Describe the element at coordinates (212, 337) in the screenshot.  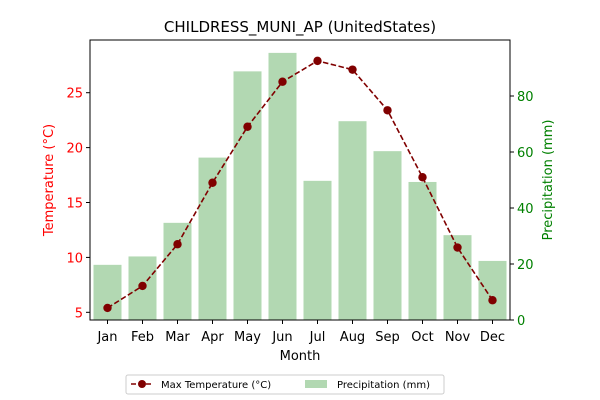
I see `x-tick-label: Apr` at that location.